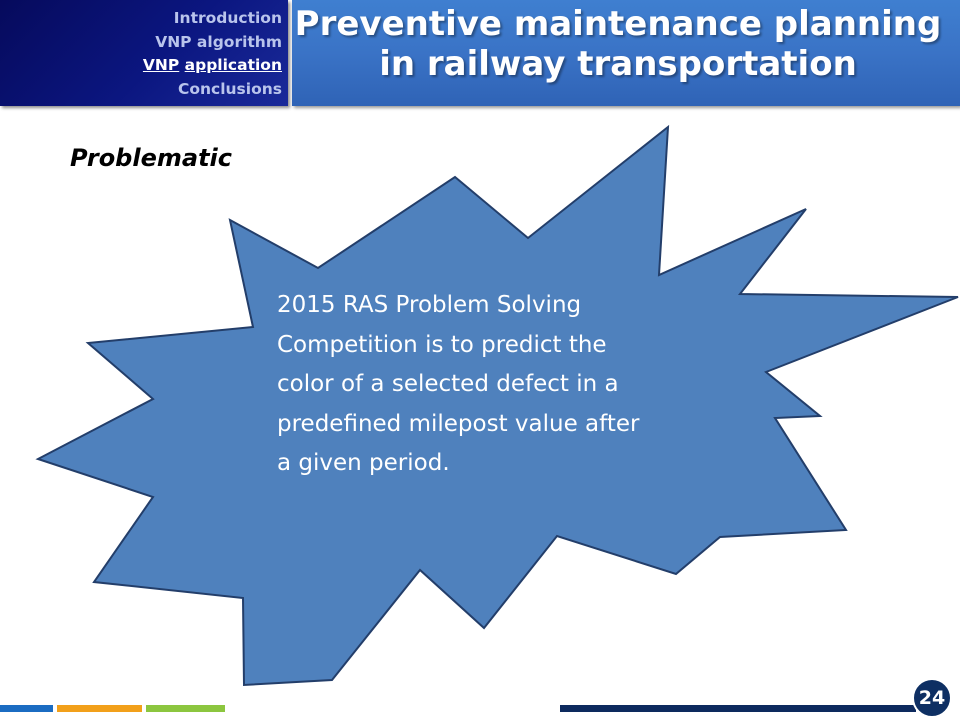 The image size is (960, 720). I want to click on nav-item-vnp-application: VNP application, so click(212, 66).